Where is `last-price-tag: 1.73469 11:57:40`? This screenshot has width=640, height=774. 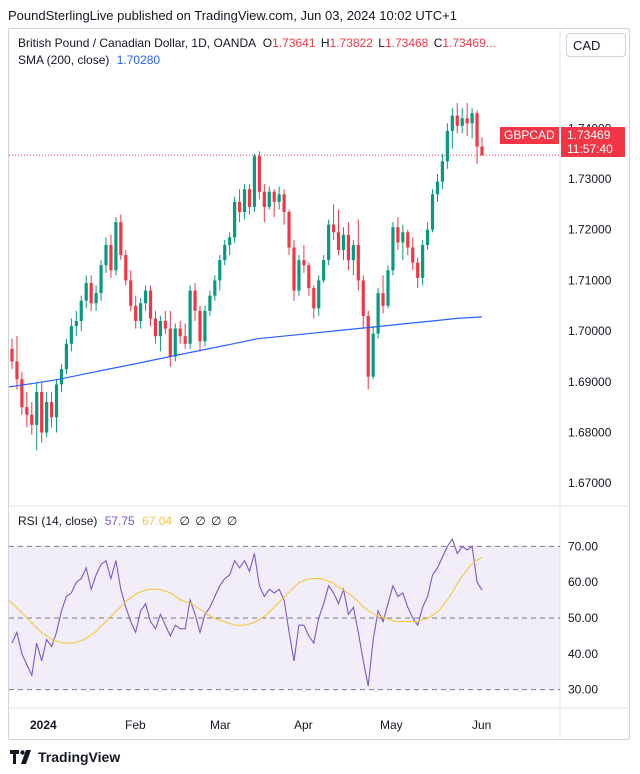 last-price-tag: 1.73469 11:57:40 is located at coordinates (593, 142).